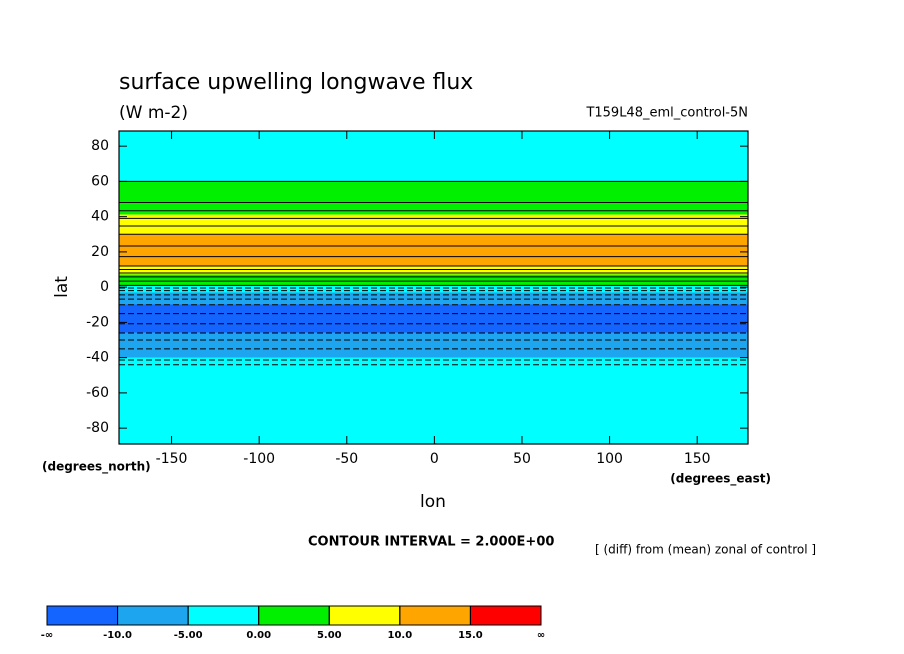 The width and height of the screenshot is (904, 654). Describe the element at coordinates (258, 635) in the screenshot. I see `colorbar-label: 0.00` at that location.